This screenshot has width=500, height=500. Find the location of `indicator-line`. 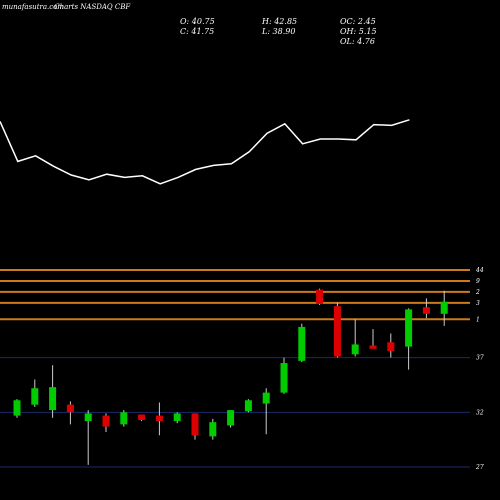

indicator-line is located at coordinates (205, 152).